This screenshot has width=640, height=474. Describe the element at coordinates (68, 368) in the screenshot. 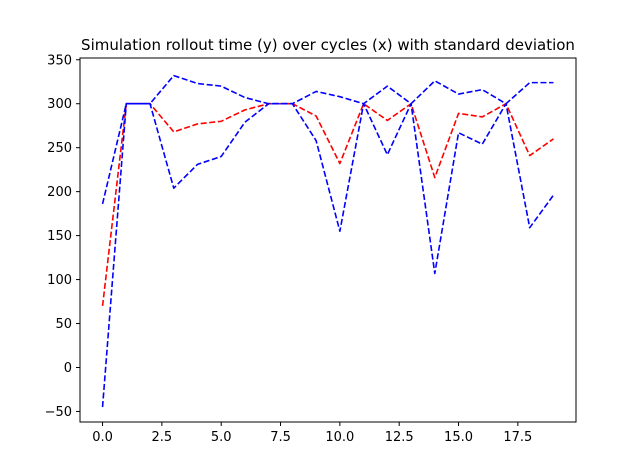

I see `y-tick-label: 0` at that location.